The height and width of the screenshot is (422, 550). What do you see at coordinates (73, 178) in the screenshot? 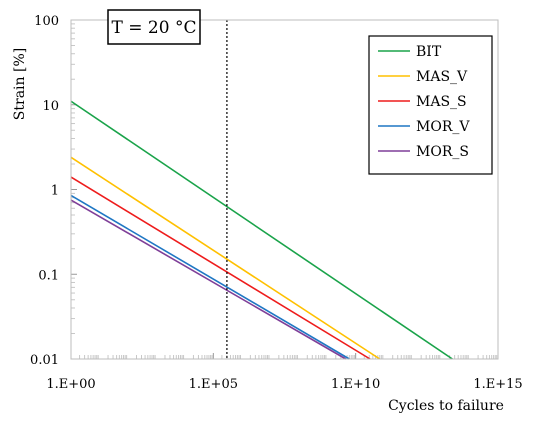
I see `y-minor-ticks` at bounding box center [73, 178].